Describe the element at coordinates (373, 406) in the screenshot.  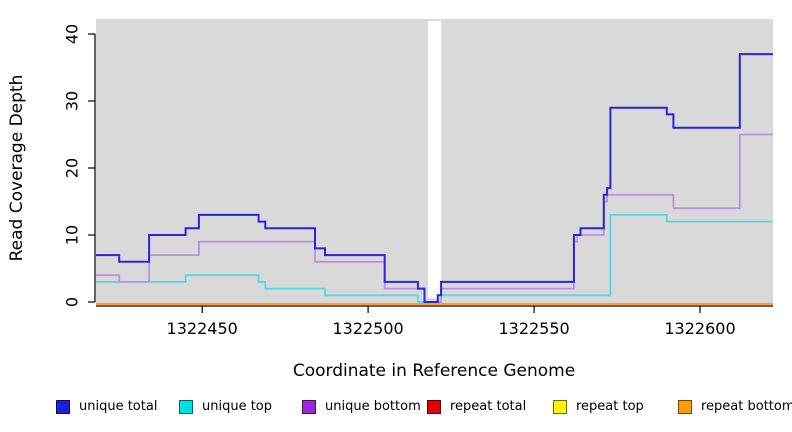
I see `legend-label: unique bottom` at that location.